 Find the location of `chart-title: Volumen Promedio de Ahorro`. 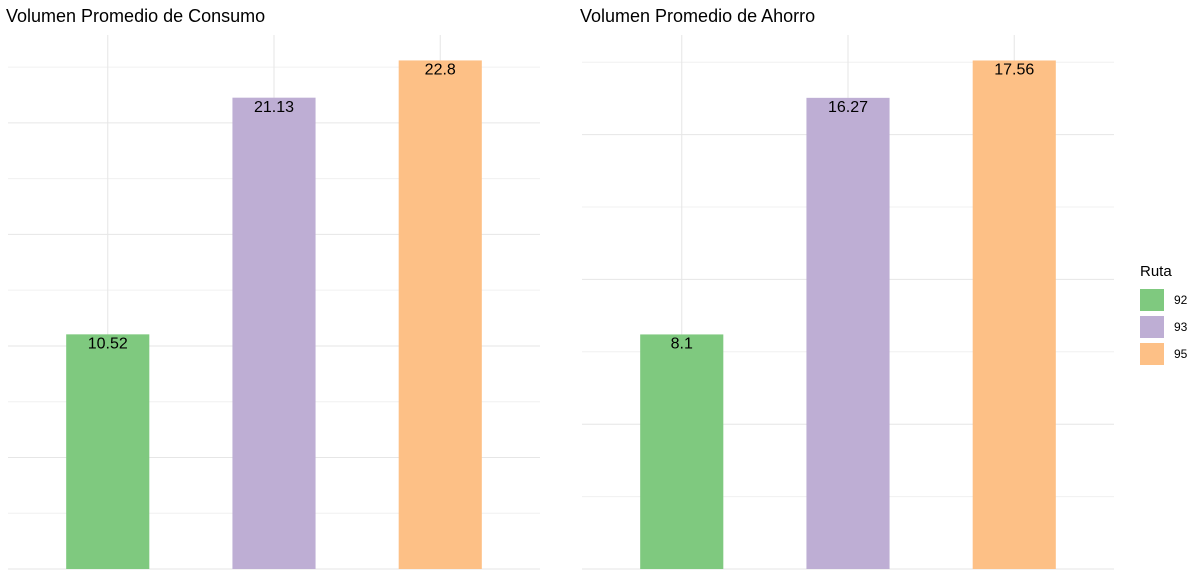

chart-title: Volumen Promedio de Ahorro is located at coordinates (697, 16).